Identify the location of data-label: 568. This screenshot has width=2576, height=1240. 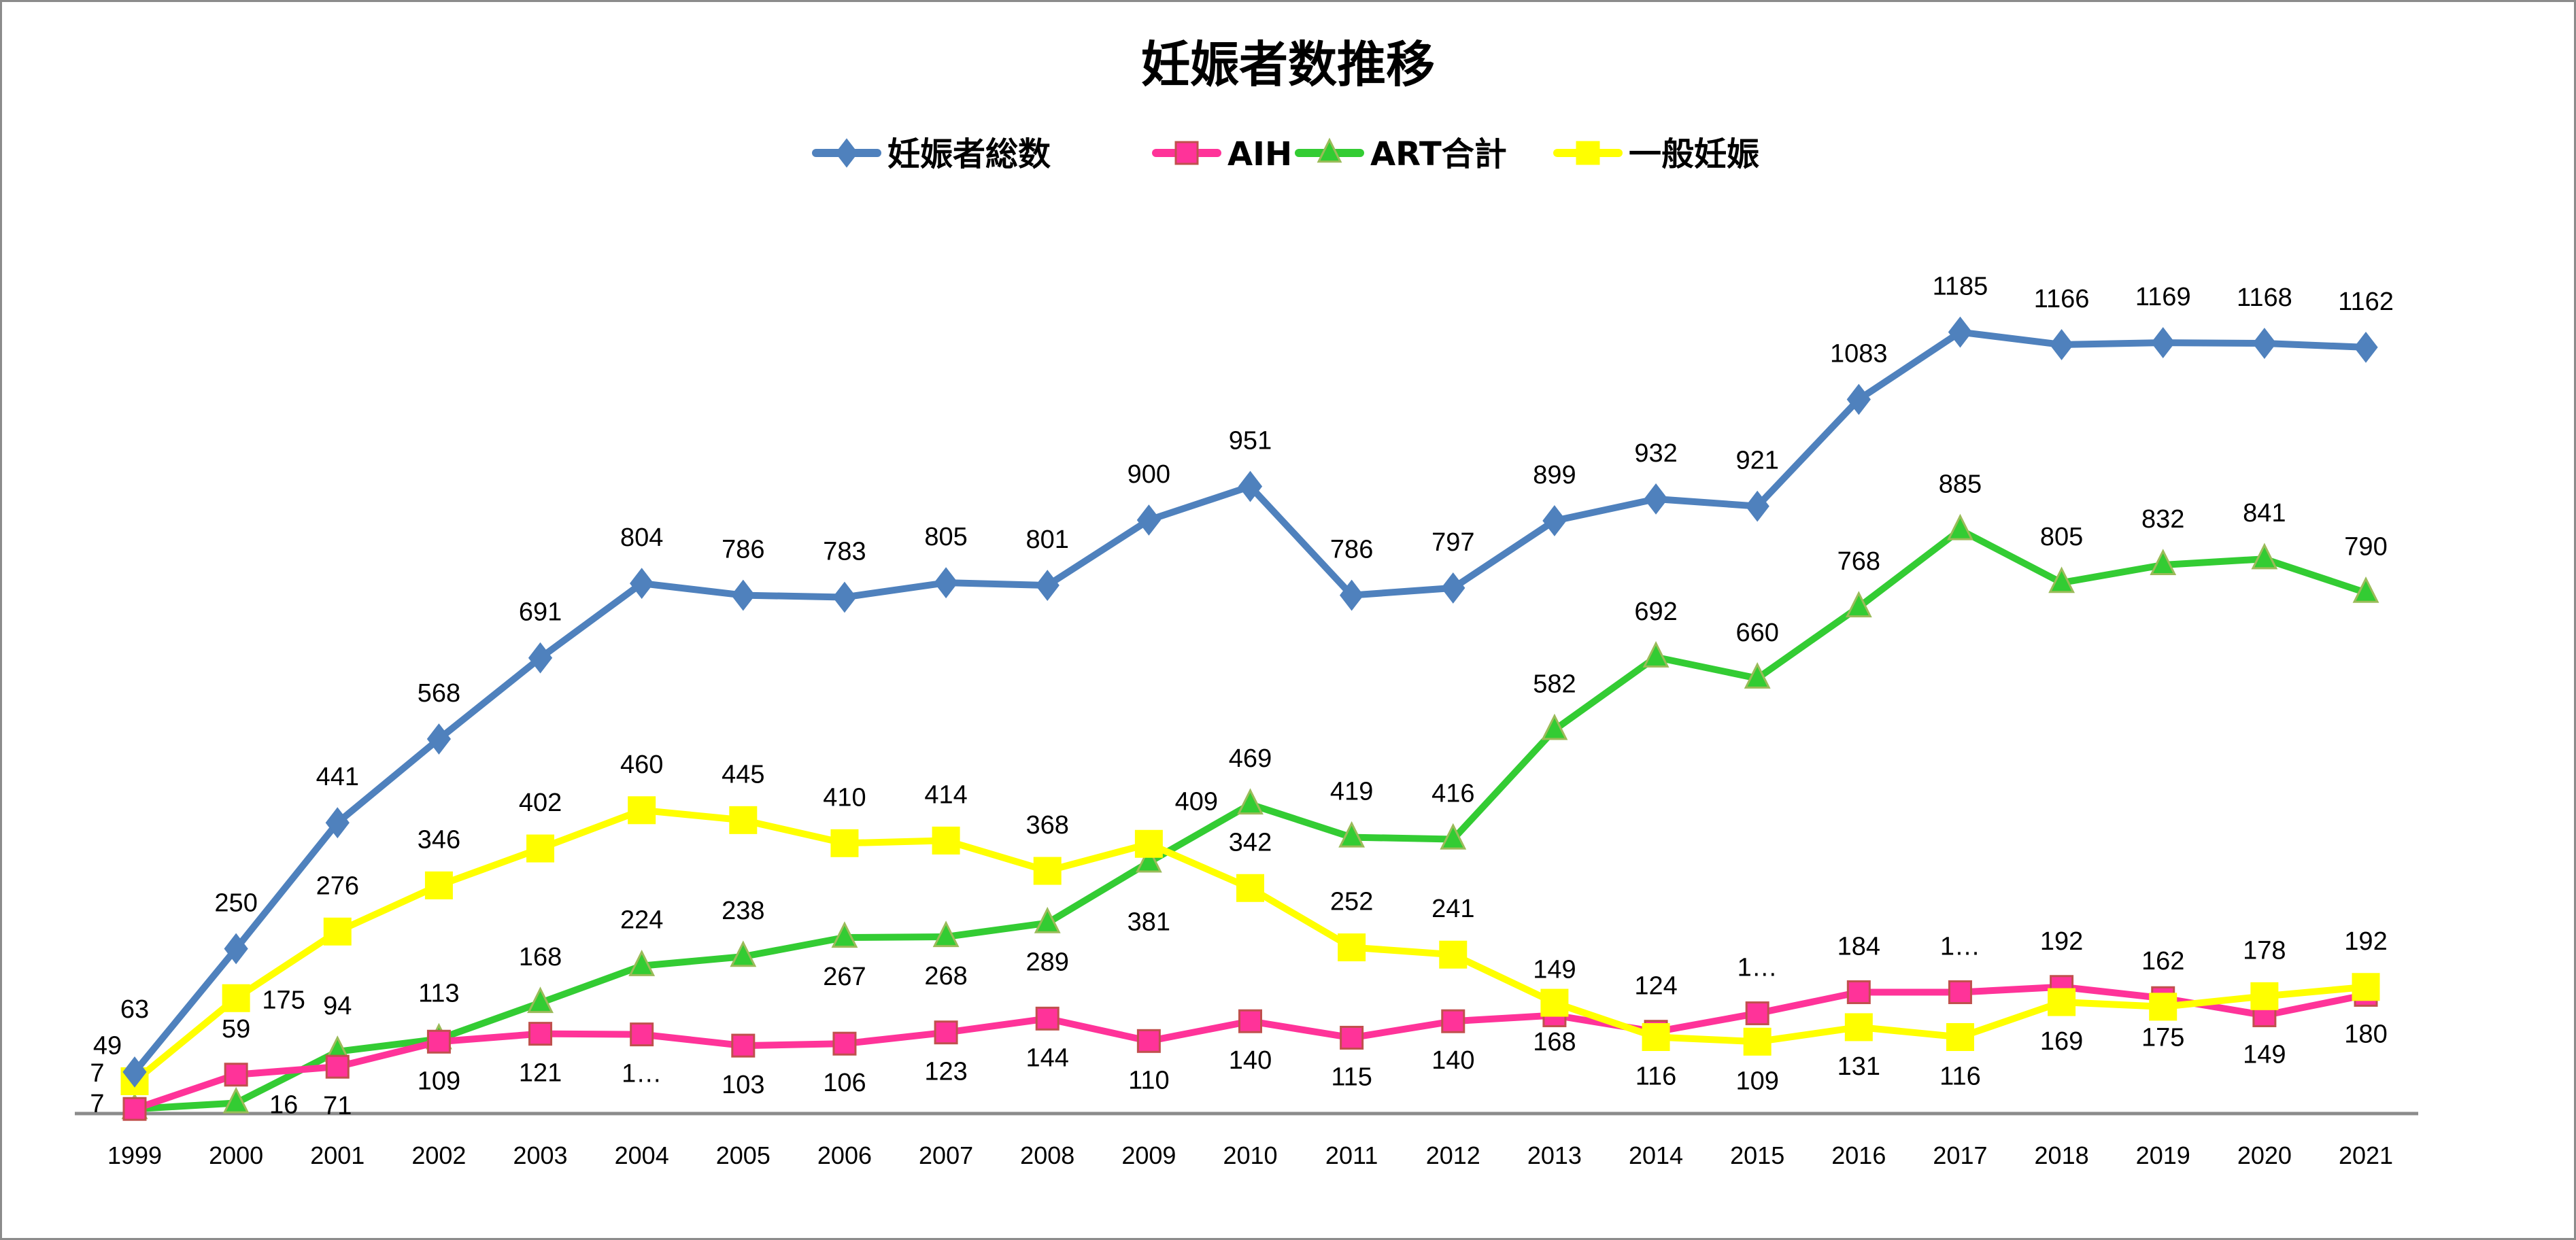
(439, 693).